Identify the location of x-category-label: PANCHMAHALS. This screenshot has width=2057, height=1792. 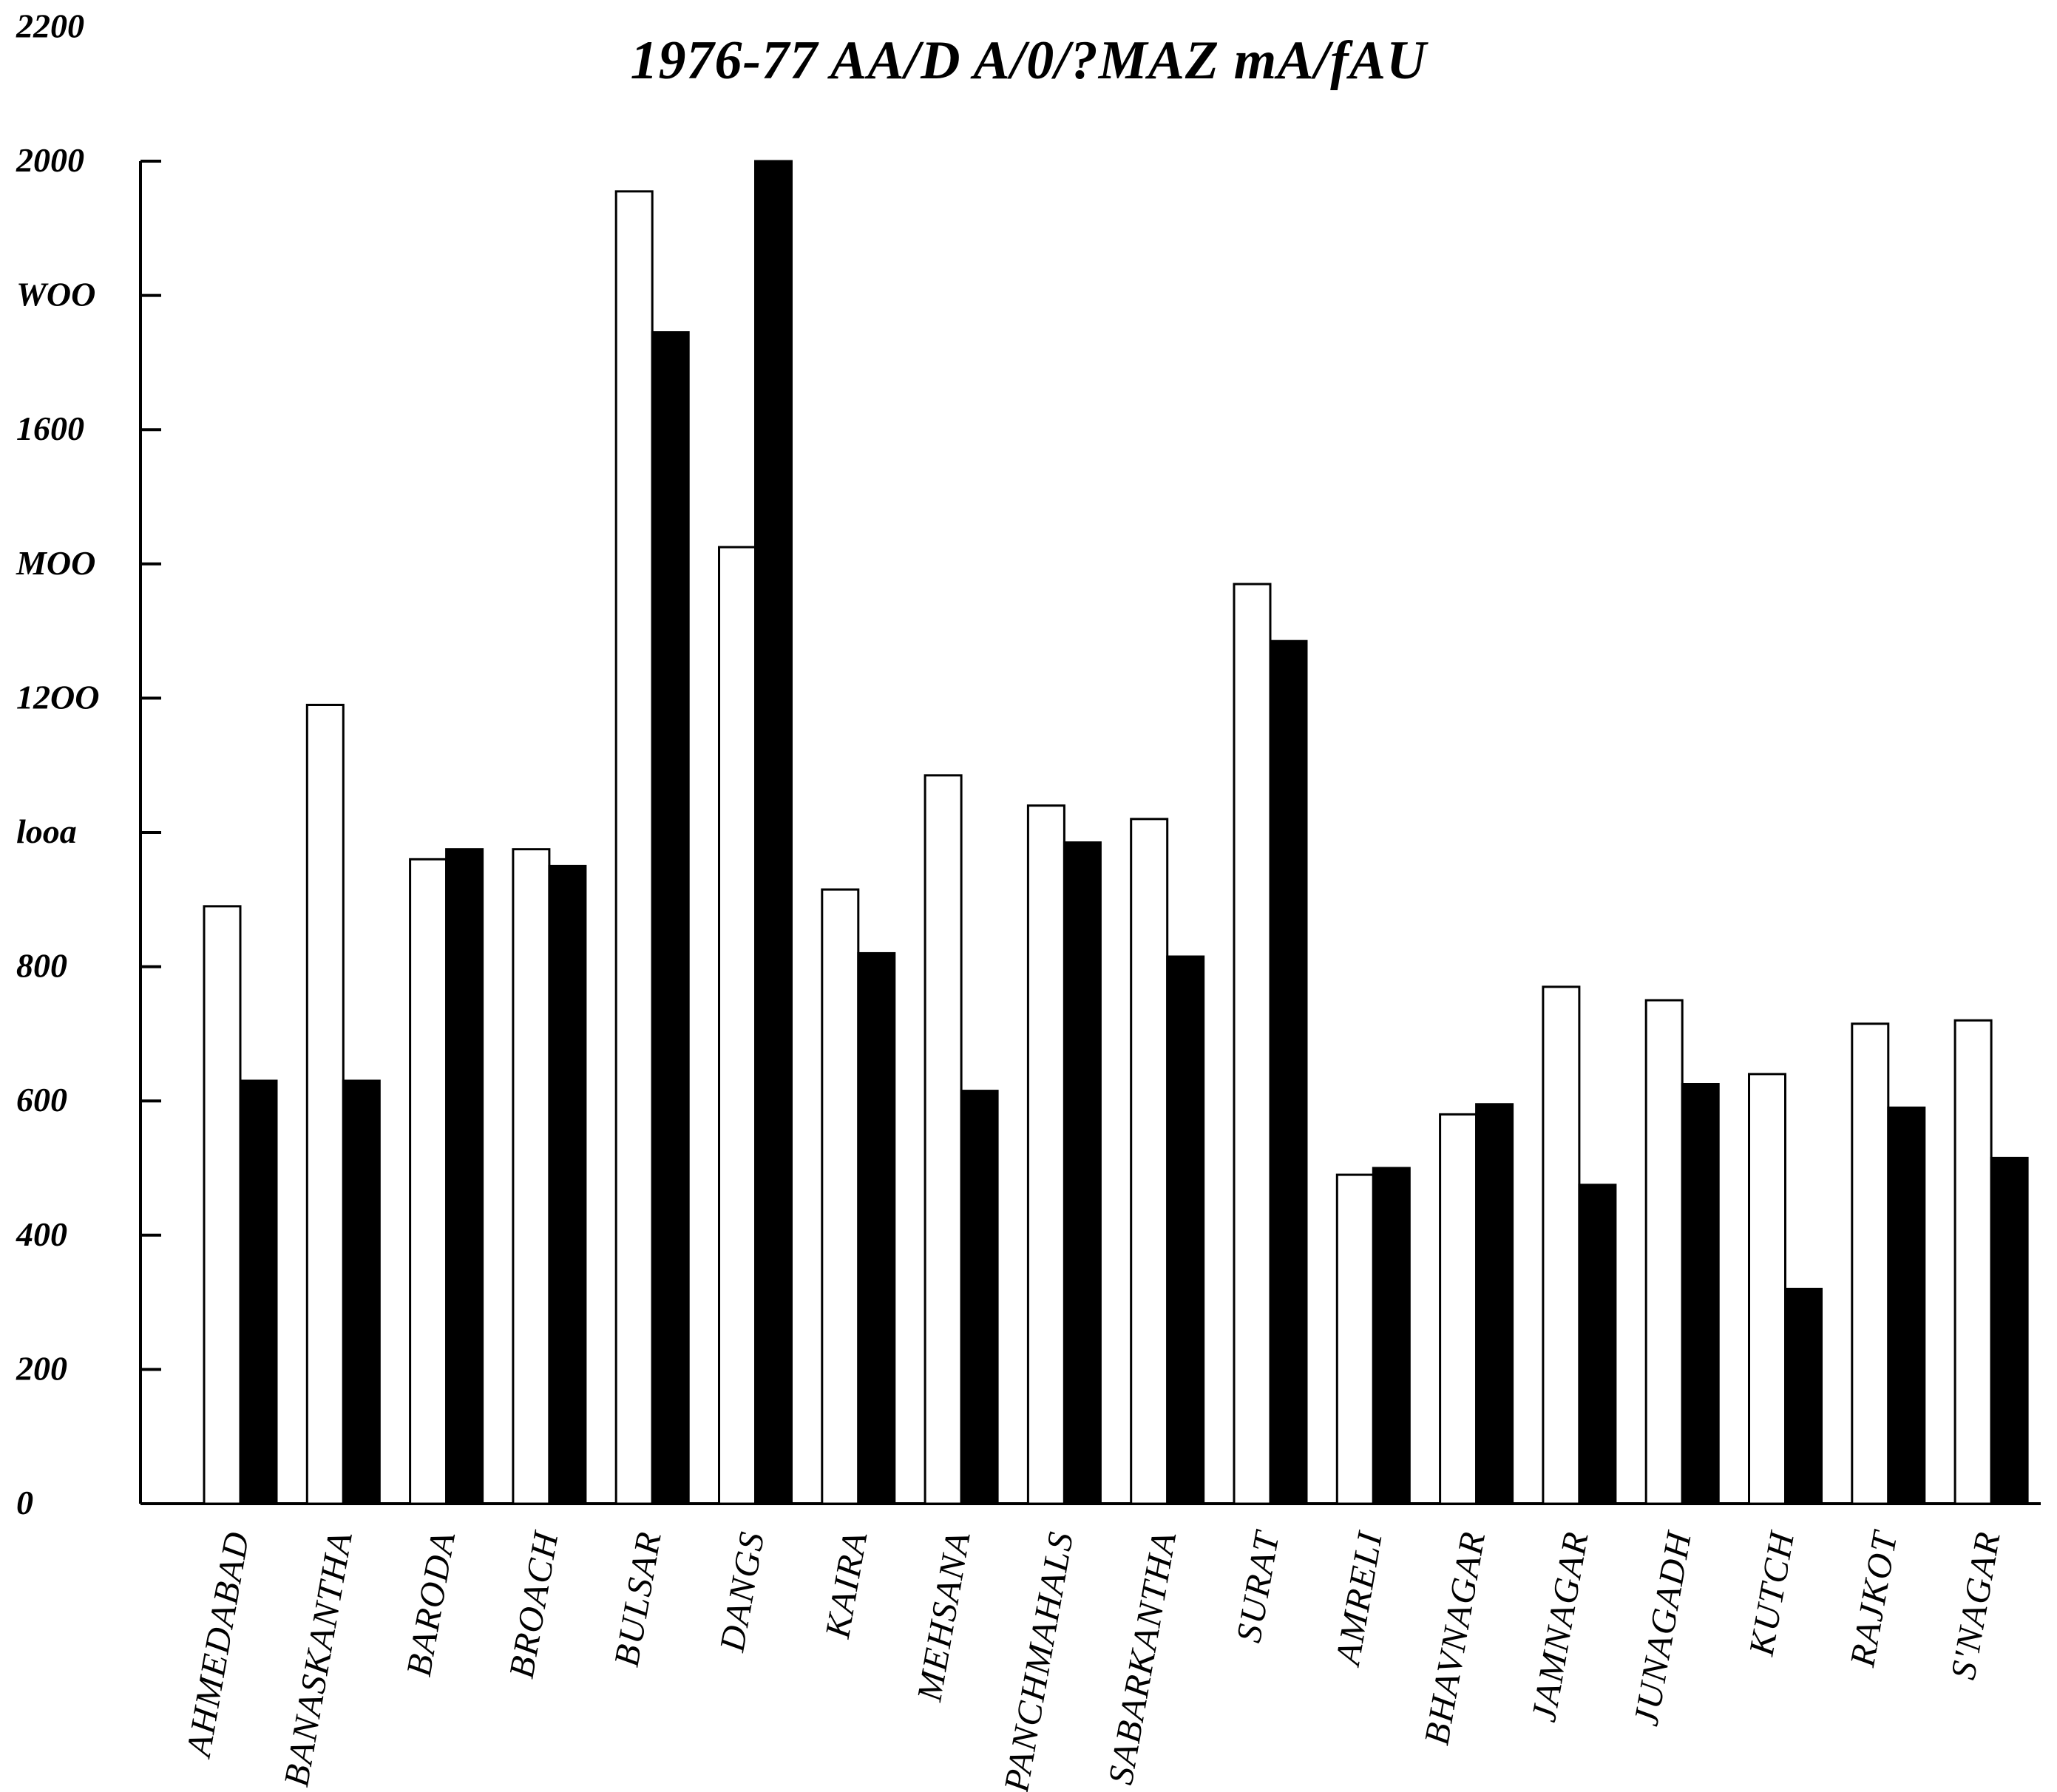
(1039, 1660).